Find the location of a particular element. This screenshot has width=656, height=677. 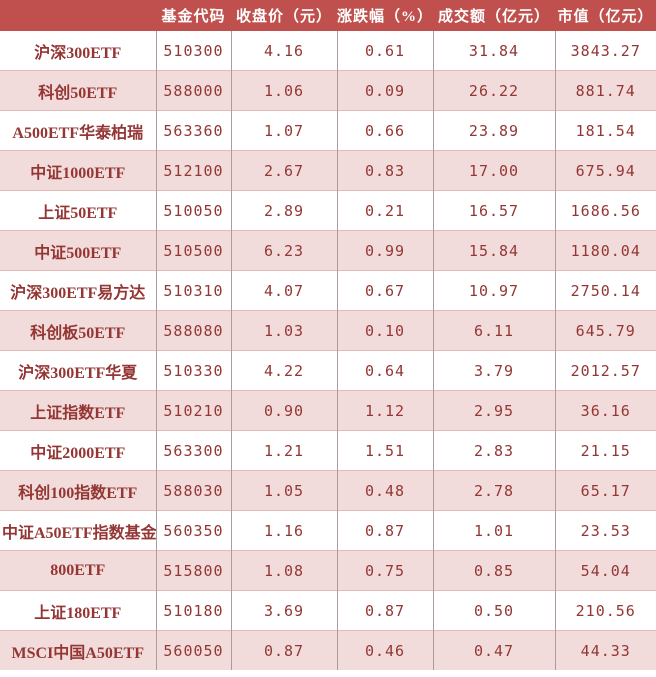

cell-market_cap: 23.53 is located at coordinates (605, 530).